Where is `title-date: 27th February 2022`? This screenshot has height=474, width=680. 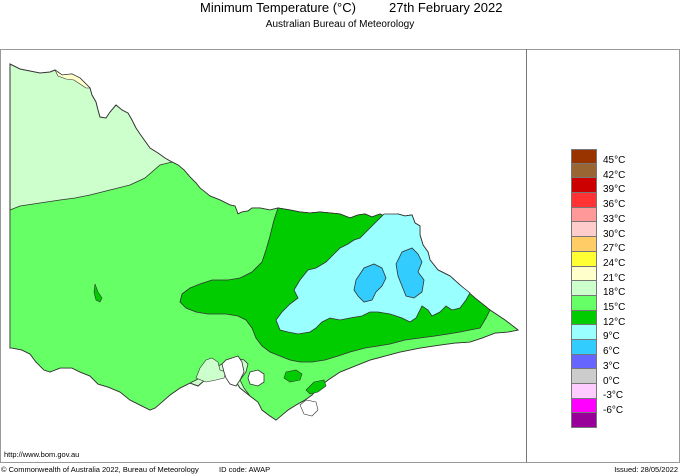
title-date: 27th February 2022 is located at coordinates (446, 7).